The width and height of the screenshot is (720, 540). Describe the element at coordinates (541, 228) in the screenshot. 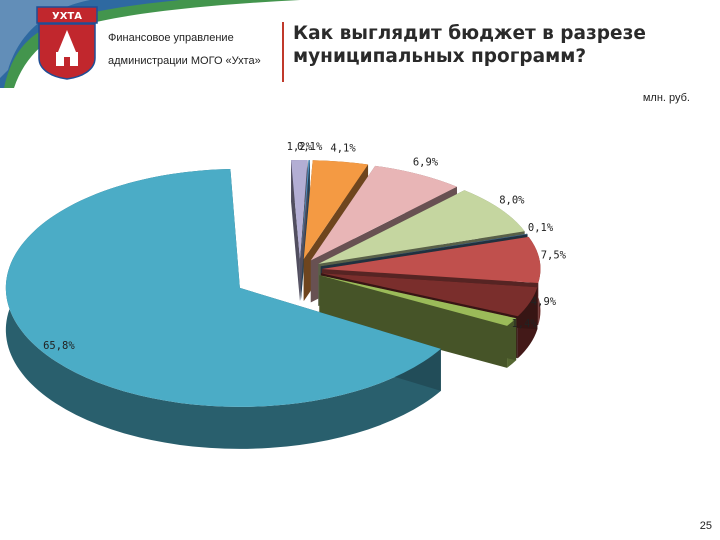

I see `data-label-4: 0,1%` at that location.